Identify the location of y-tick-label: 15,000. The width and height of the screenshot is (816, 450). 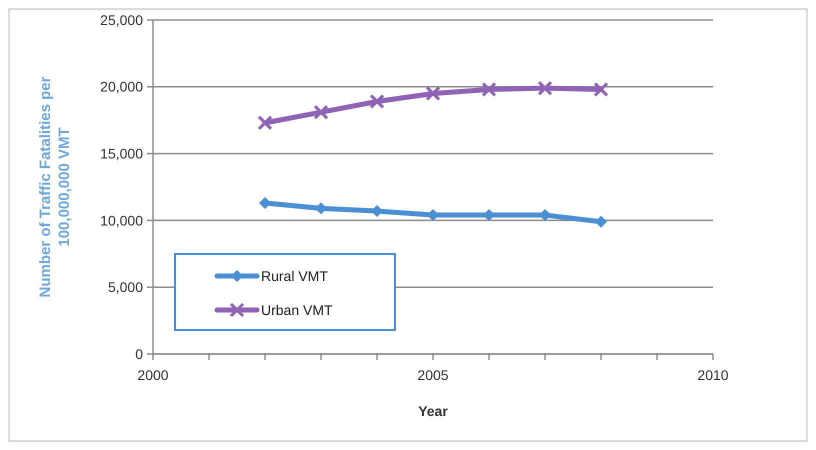
(122, 154).